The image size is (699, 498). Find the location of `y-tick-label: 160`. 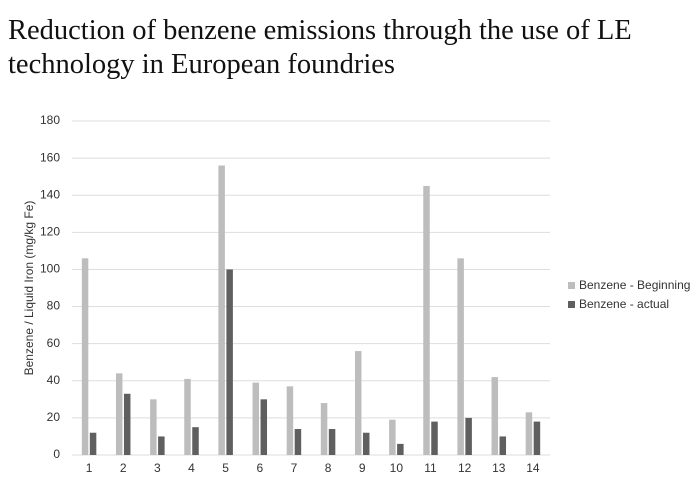

y-tick-label: 160 is located at coordinates (50, 157).